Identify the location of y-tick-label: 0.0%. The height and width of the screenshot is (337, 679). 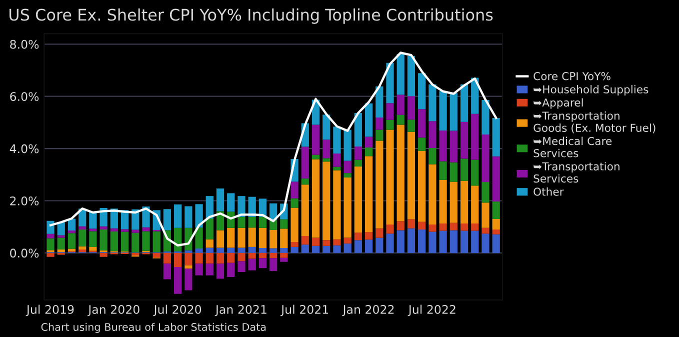
(24, 253).